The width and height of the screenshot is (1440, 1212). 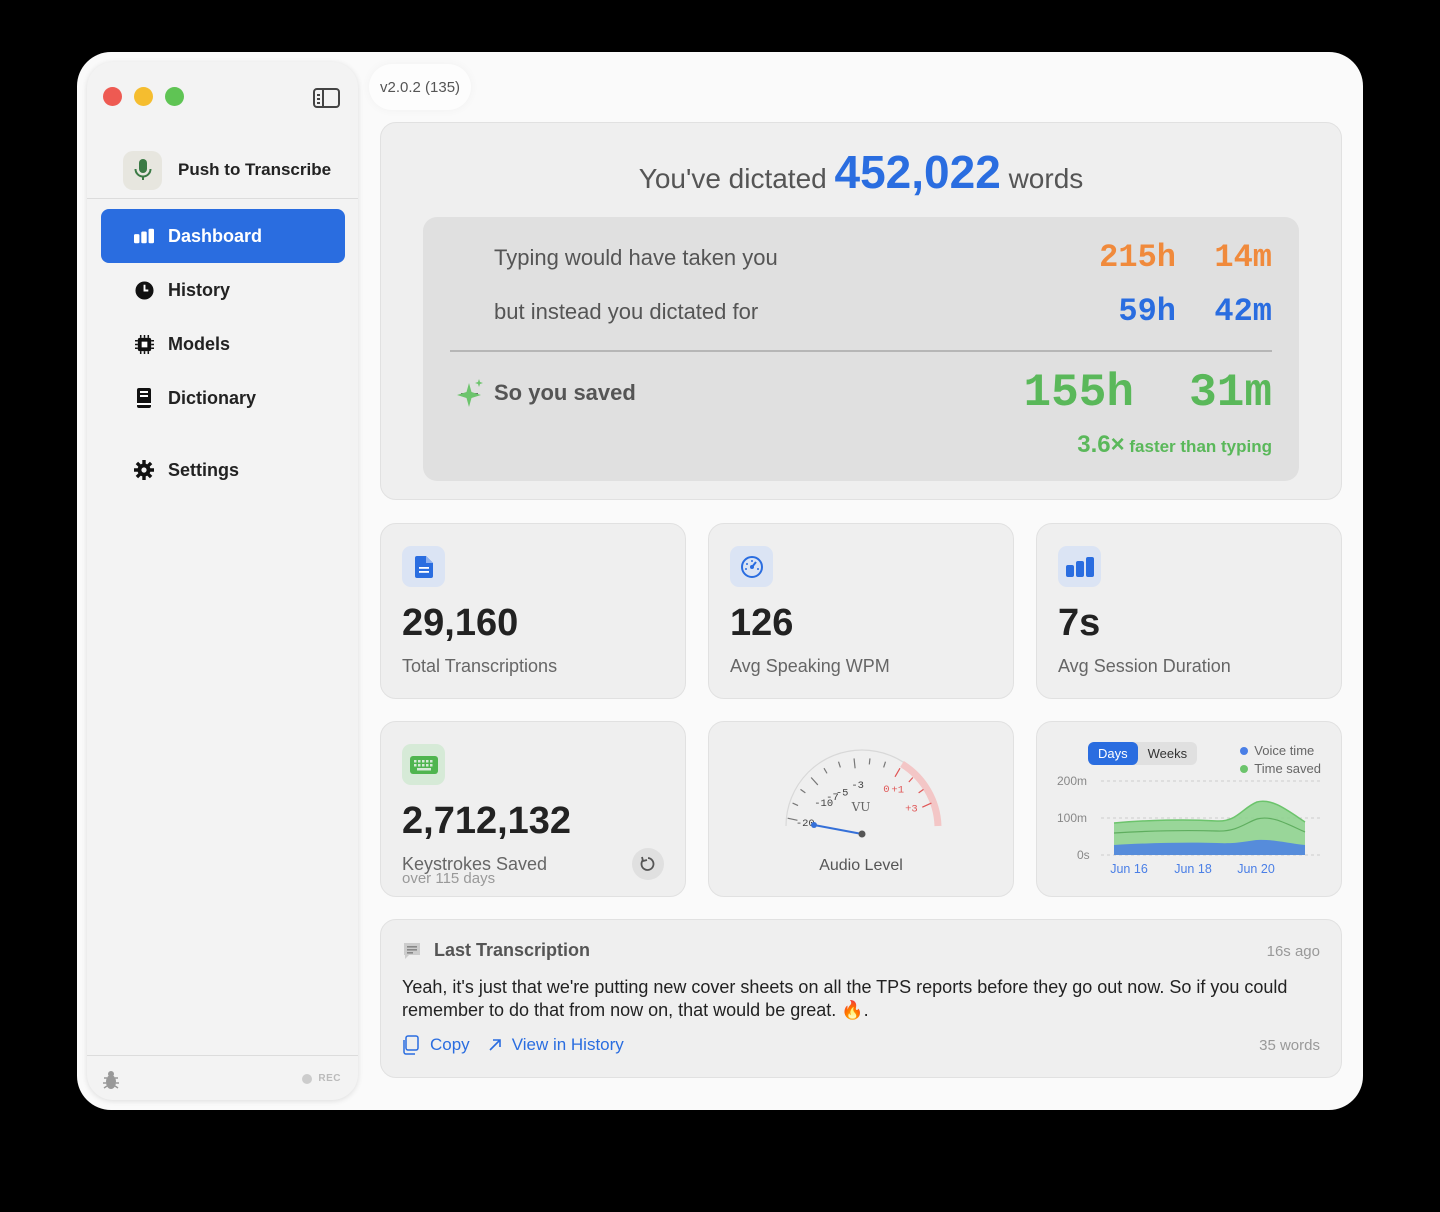 What do you see at coordinates (223, 398) in the screenshot?
I see `sidebar-item-dictionary: Dictionary` at bounding box center [223, 398].